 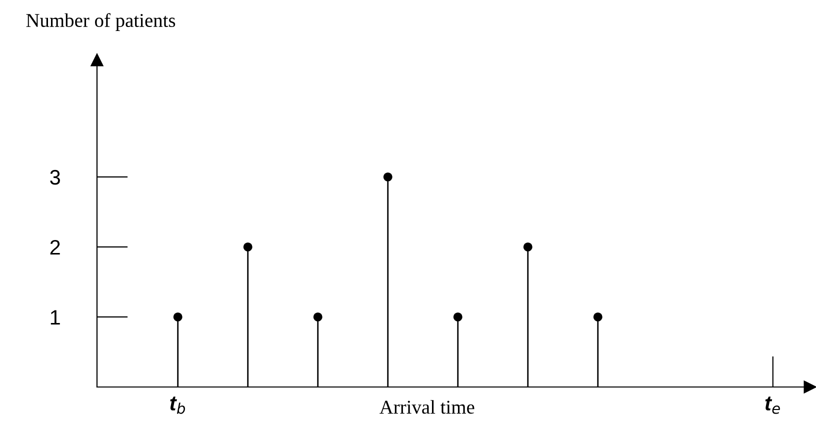 What do you see at coordinates (101, 22) in the screenshot?
I see `y-axis-title: Number of patients` at bounding box center [101, 22].